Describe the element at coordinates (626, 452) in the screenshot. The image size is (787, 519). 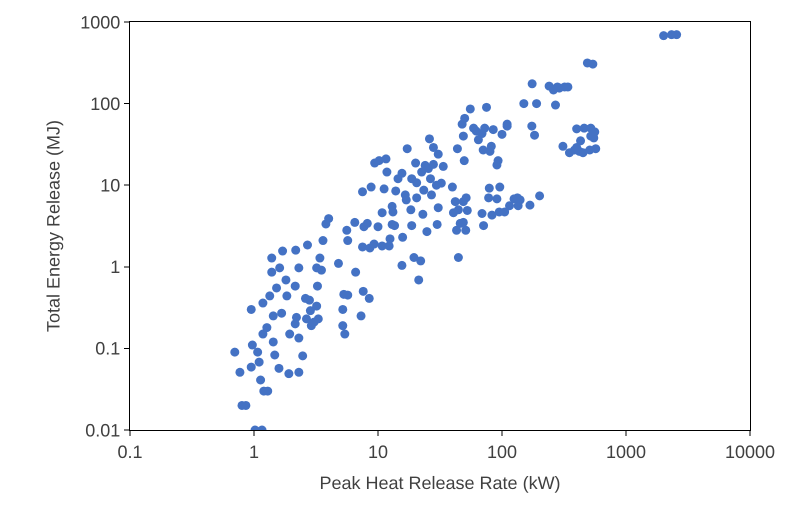
I see `x-tick-label: 1000` at that location.